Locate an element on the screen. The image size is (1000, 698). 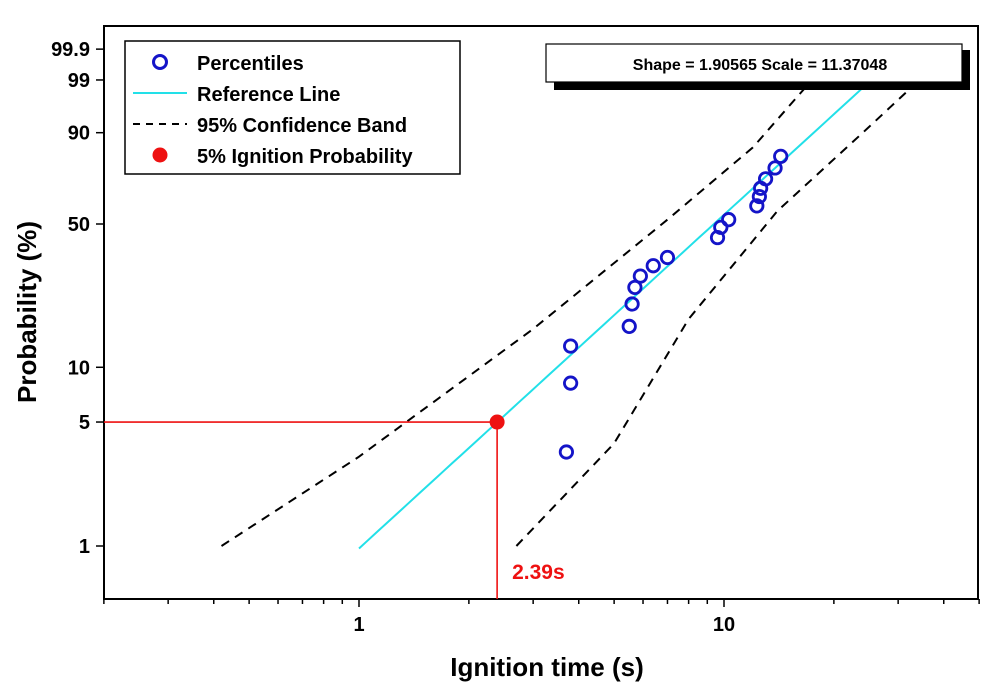
x-tick-label: 10 is located at coordinates (724, 625).